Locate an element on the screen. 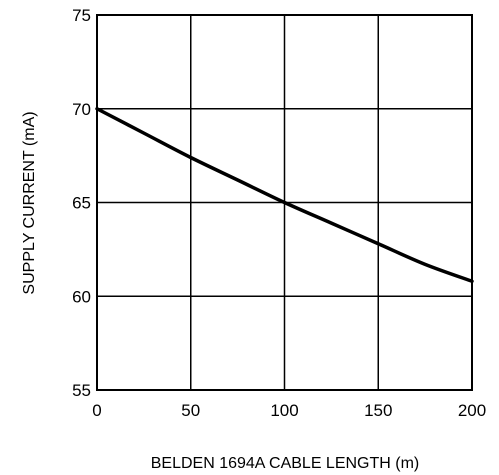 This screenshot has width=499, height=475. x-tick-label: 100 is located at coordinates (284, 410).